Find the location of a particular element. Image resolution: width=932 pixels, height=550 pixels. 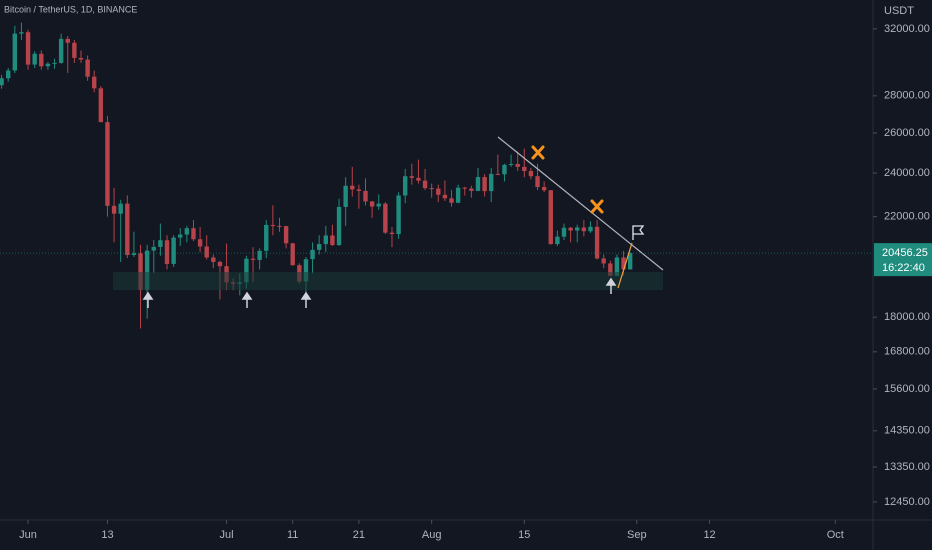

x-tick-label: Sep is located at coordinates (637, 535).